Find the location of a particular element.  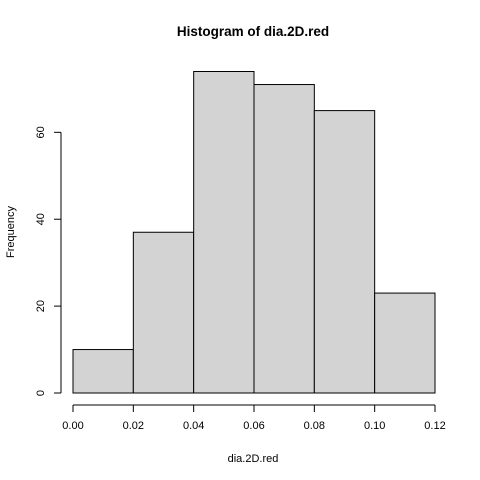

x-tick-label: 0.08 is located at coordinates (314, 426).